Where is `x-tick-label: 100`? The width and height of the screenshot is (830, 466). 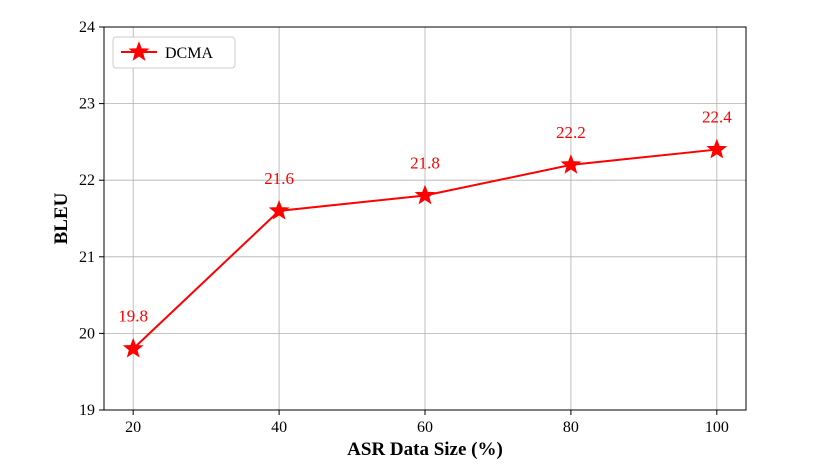
x-tick-label: 100 is located at coordinates (717, 427).